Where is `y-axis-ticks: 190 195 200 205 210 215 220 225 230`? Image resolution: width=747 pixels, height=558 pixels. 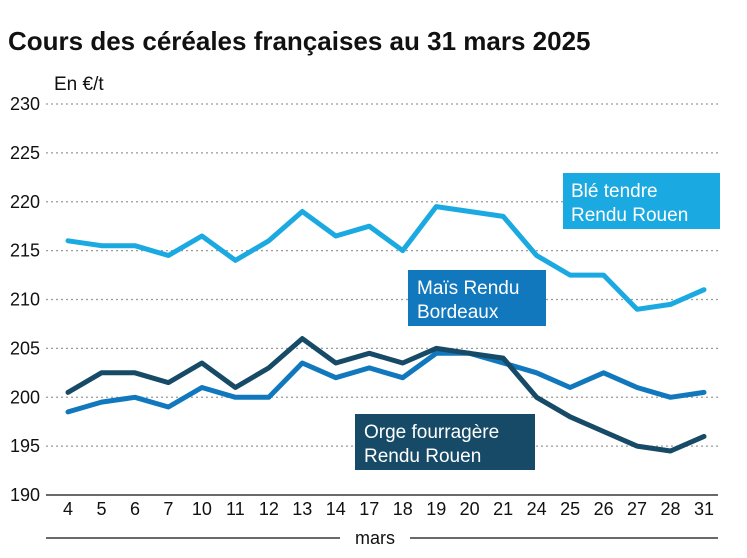
y-axis-ticks: 190 195 200 205 210 215 220 225 230 is located at coordinates (25, 299).